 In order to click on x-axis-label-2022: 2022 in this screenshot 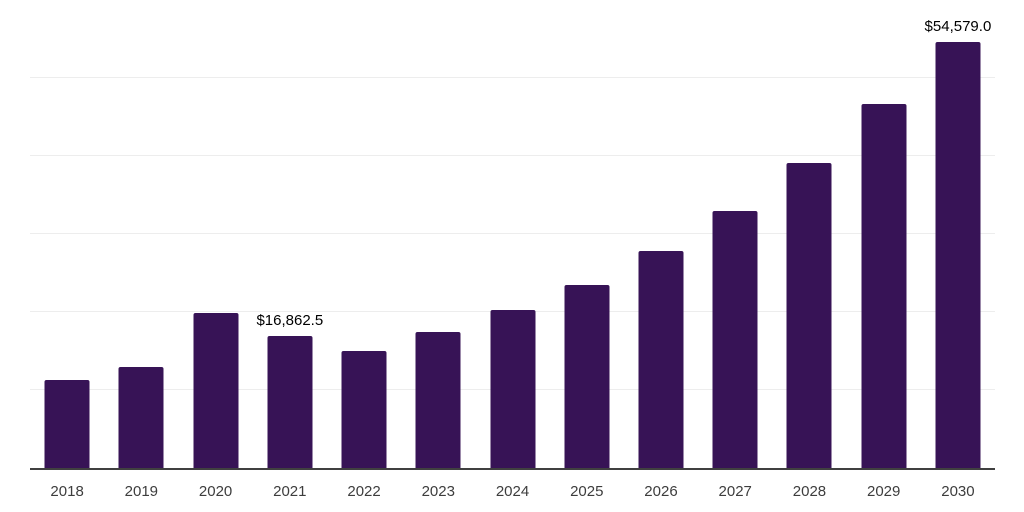, I will do `click(364, 491)`.